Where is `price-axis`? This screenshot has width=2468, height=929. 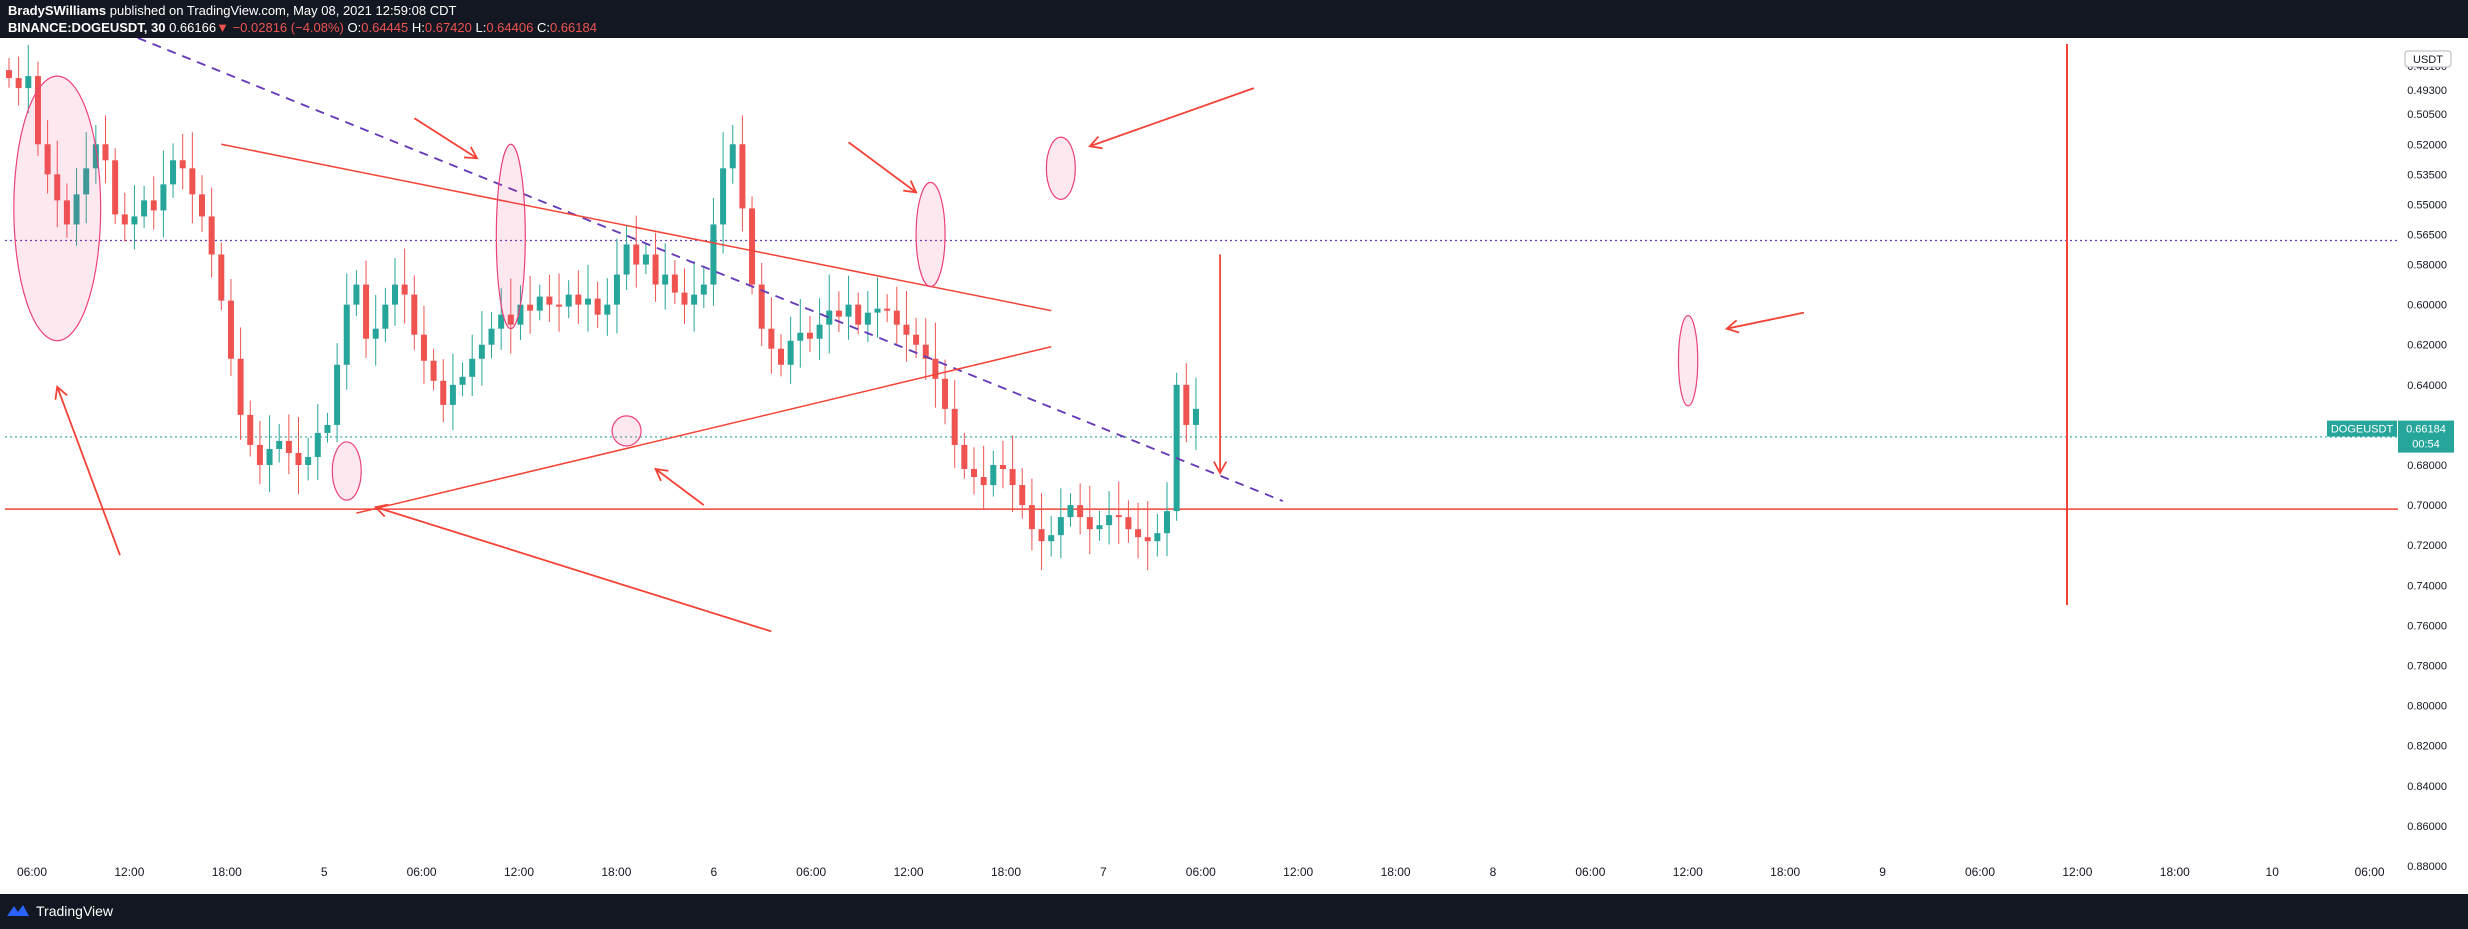
price-axis is located at coordinates (2433, 466).